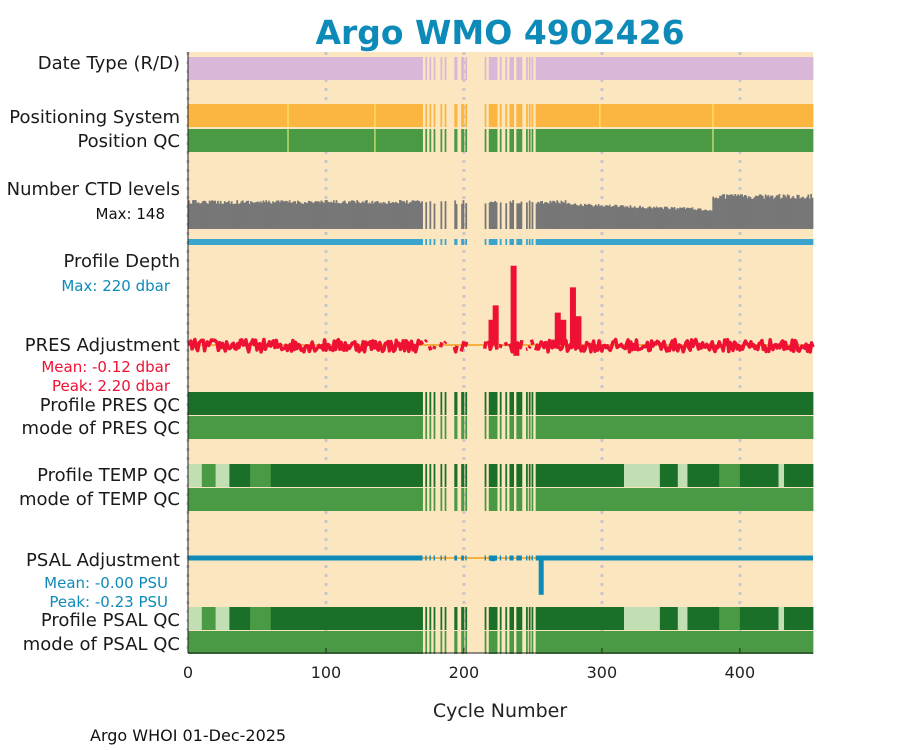  I want to click on row-label-profile-depth: Profile Depth, so click(121, 261).